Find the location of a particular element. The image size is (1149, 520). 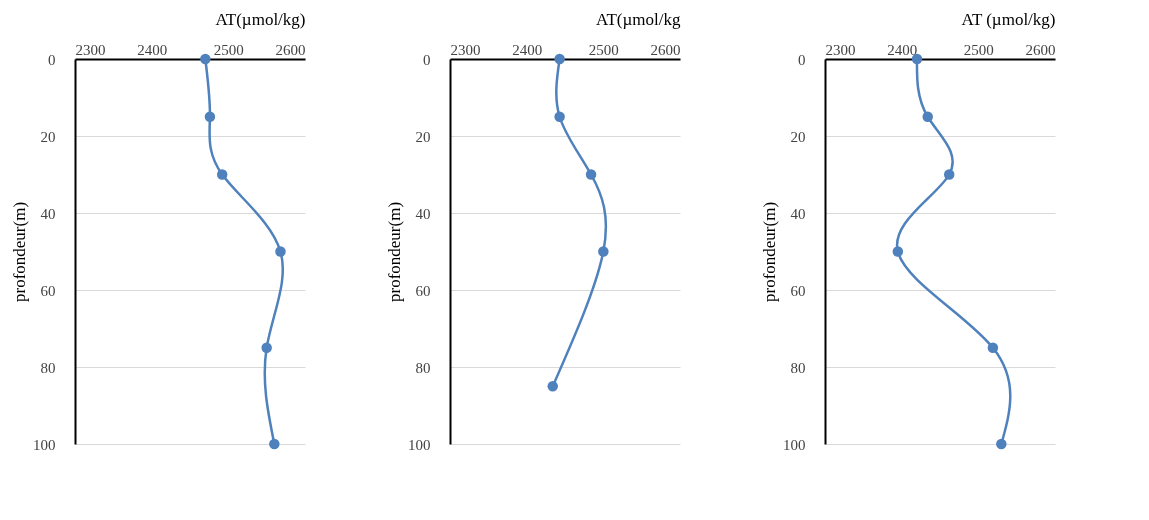

x-axis-title: AT(µmol/kg is located at coordinates (638, 19).